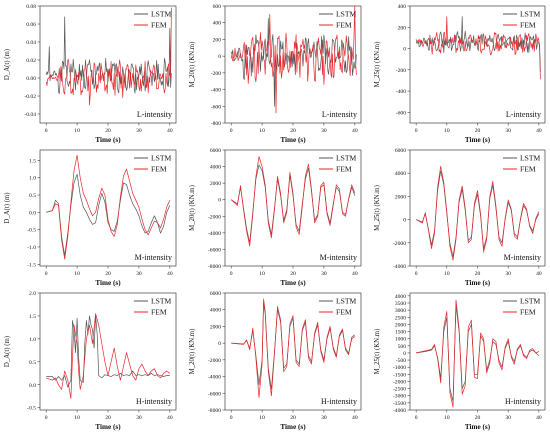  Describe the element at coordinates (402, 347) in the screenshot. I see `y-tick-label: 500` at that location.